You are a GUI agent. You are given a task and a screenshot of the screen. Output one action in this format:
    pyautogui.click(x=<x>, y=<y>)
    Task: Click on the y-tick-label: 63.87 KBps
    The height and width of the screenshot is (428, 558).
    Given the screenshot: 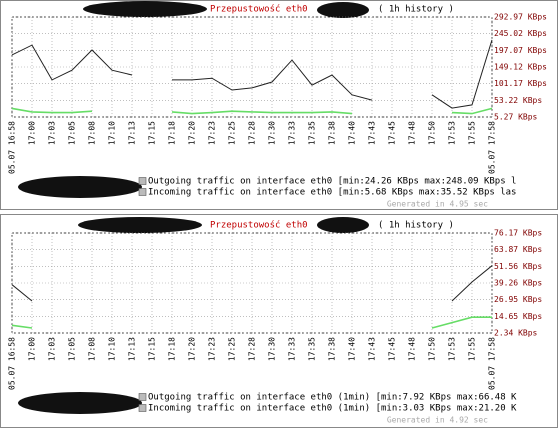 What is the action you would take?
    pyautogui.click(x=518, y=249)
    